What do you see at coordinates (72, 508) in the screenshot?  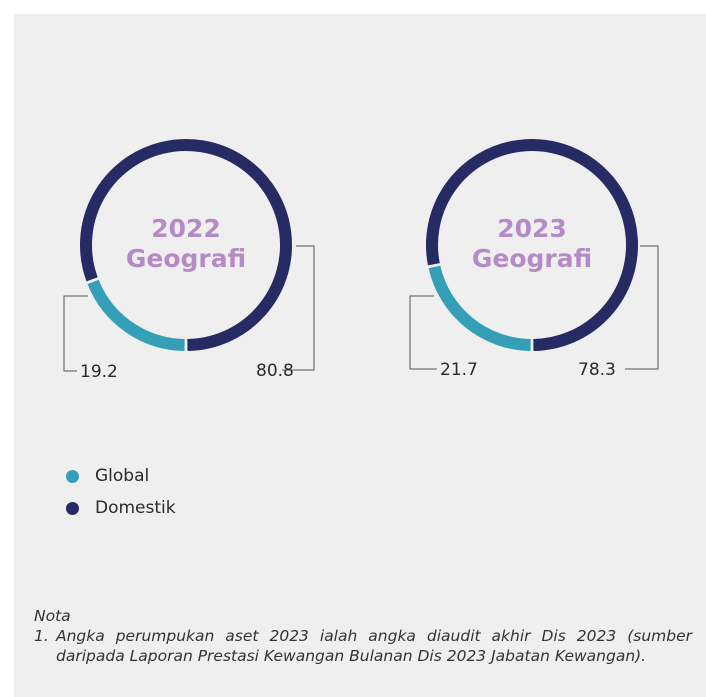 I see `legend-swatch-domestik` at bounding box center [72, 508].